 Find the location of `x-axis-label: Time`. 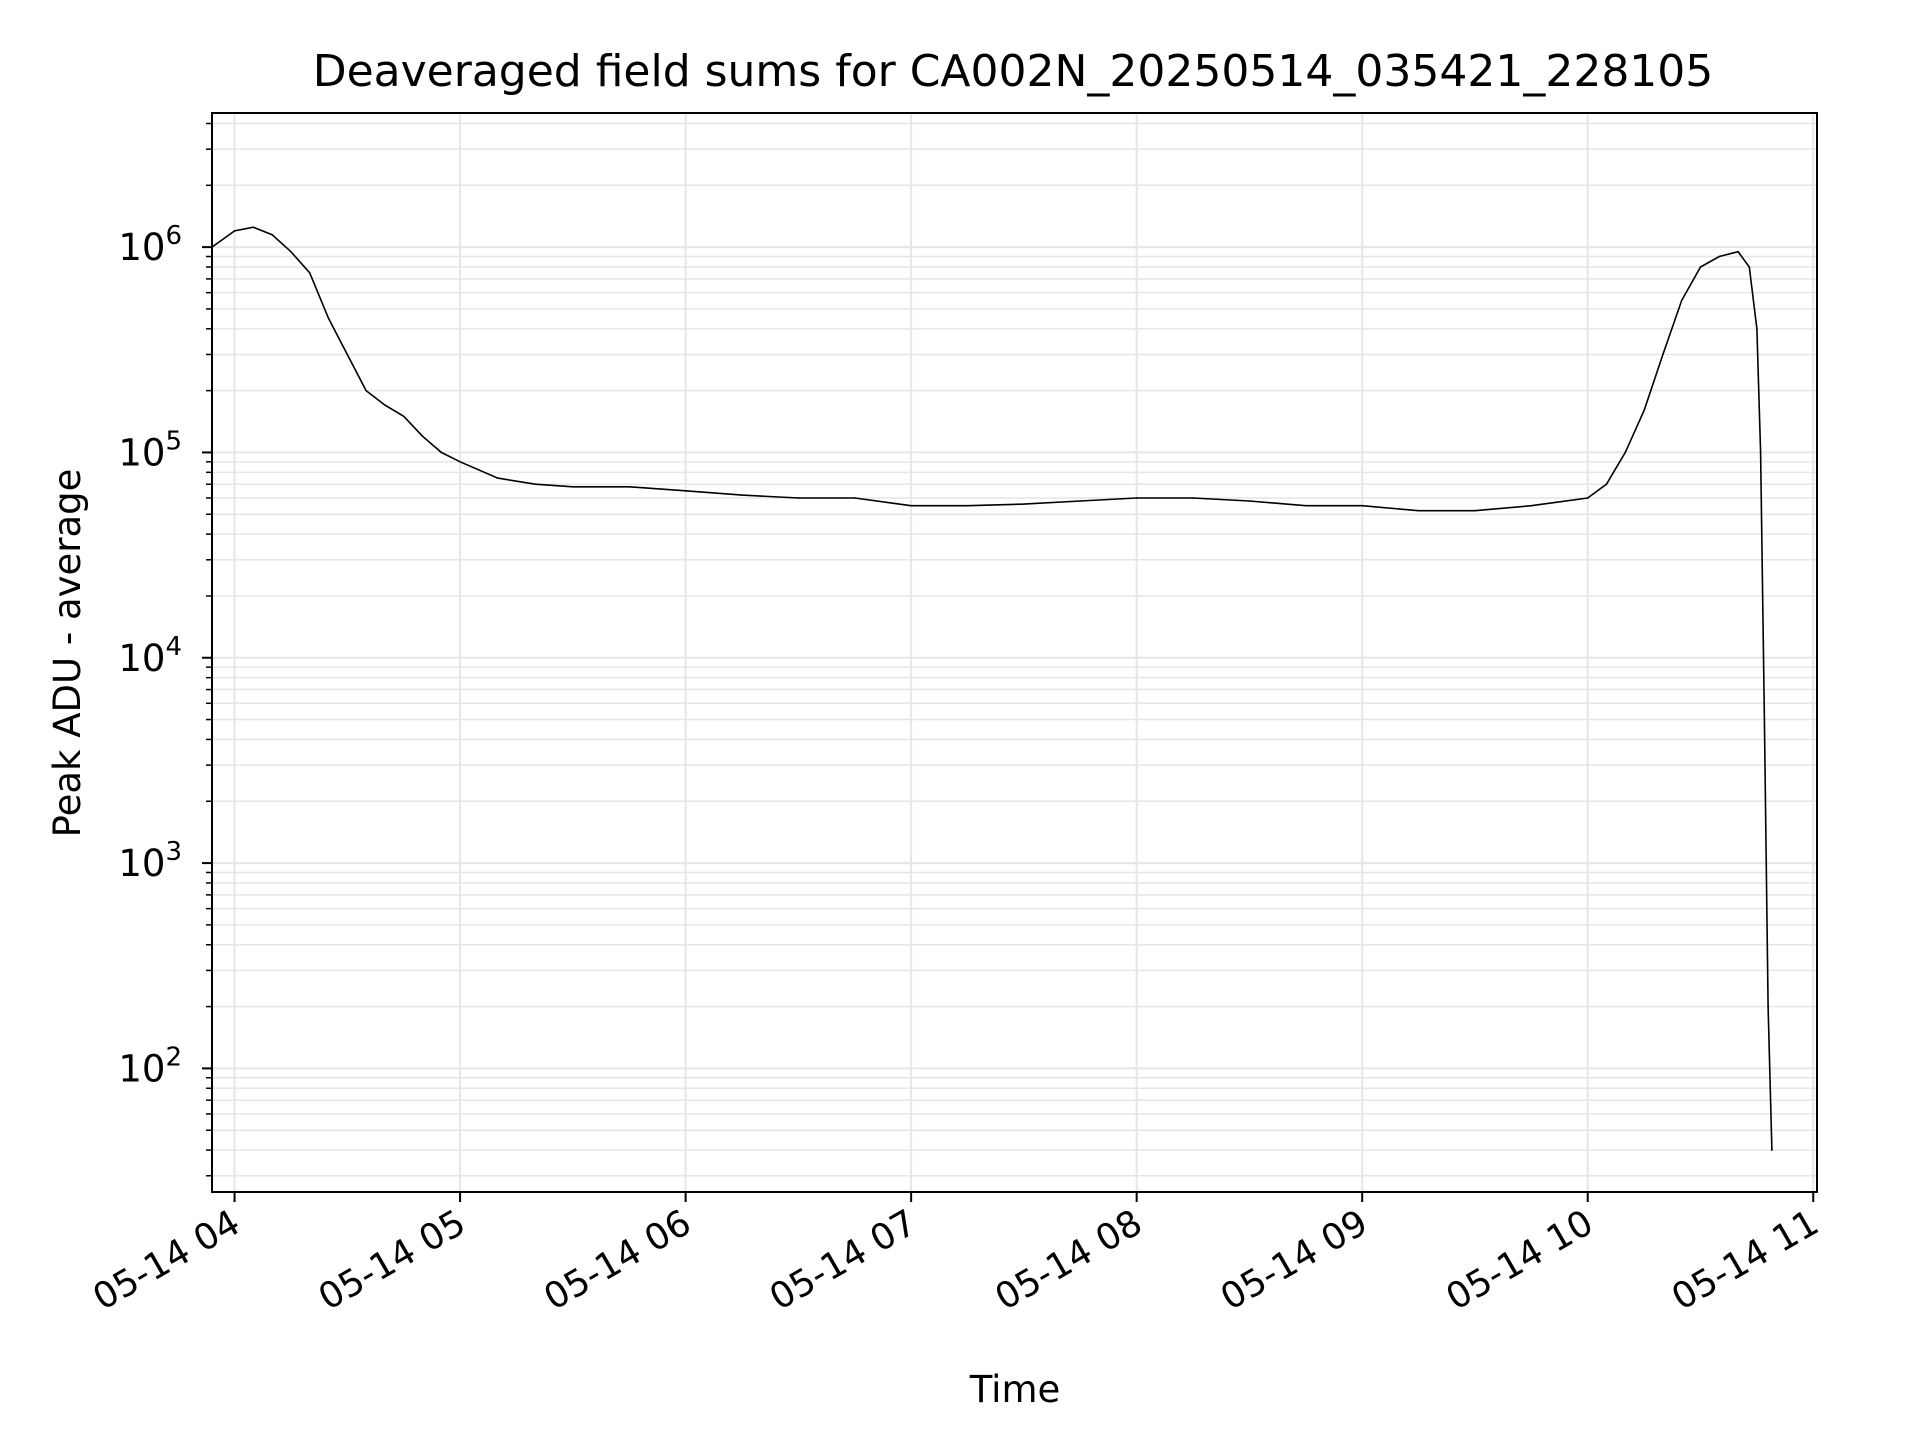

x-axis-label: Time is located at coordinates (1015, 1389).